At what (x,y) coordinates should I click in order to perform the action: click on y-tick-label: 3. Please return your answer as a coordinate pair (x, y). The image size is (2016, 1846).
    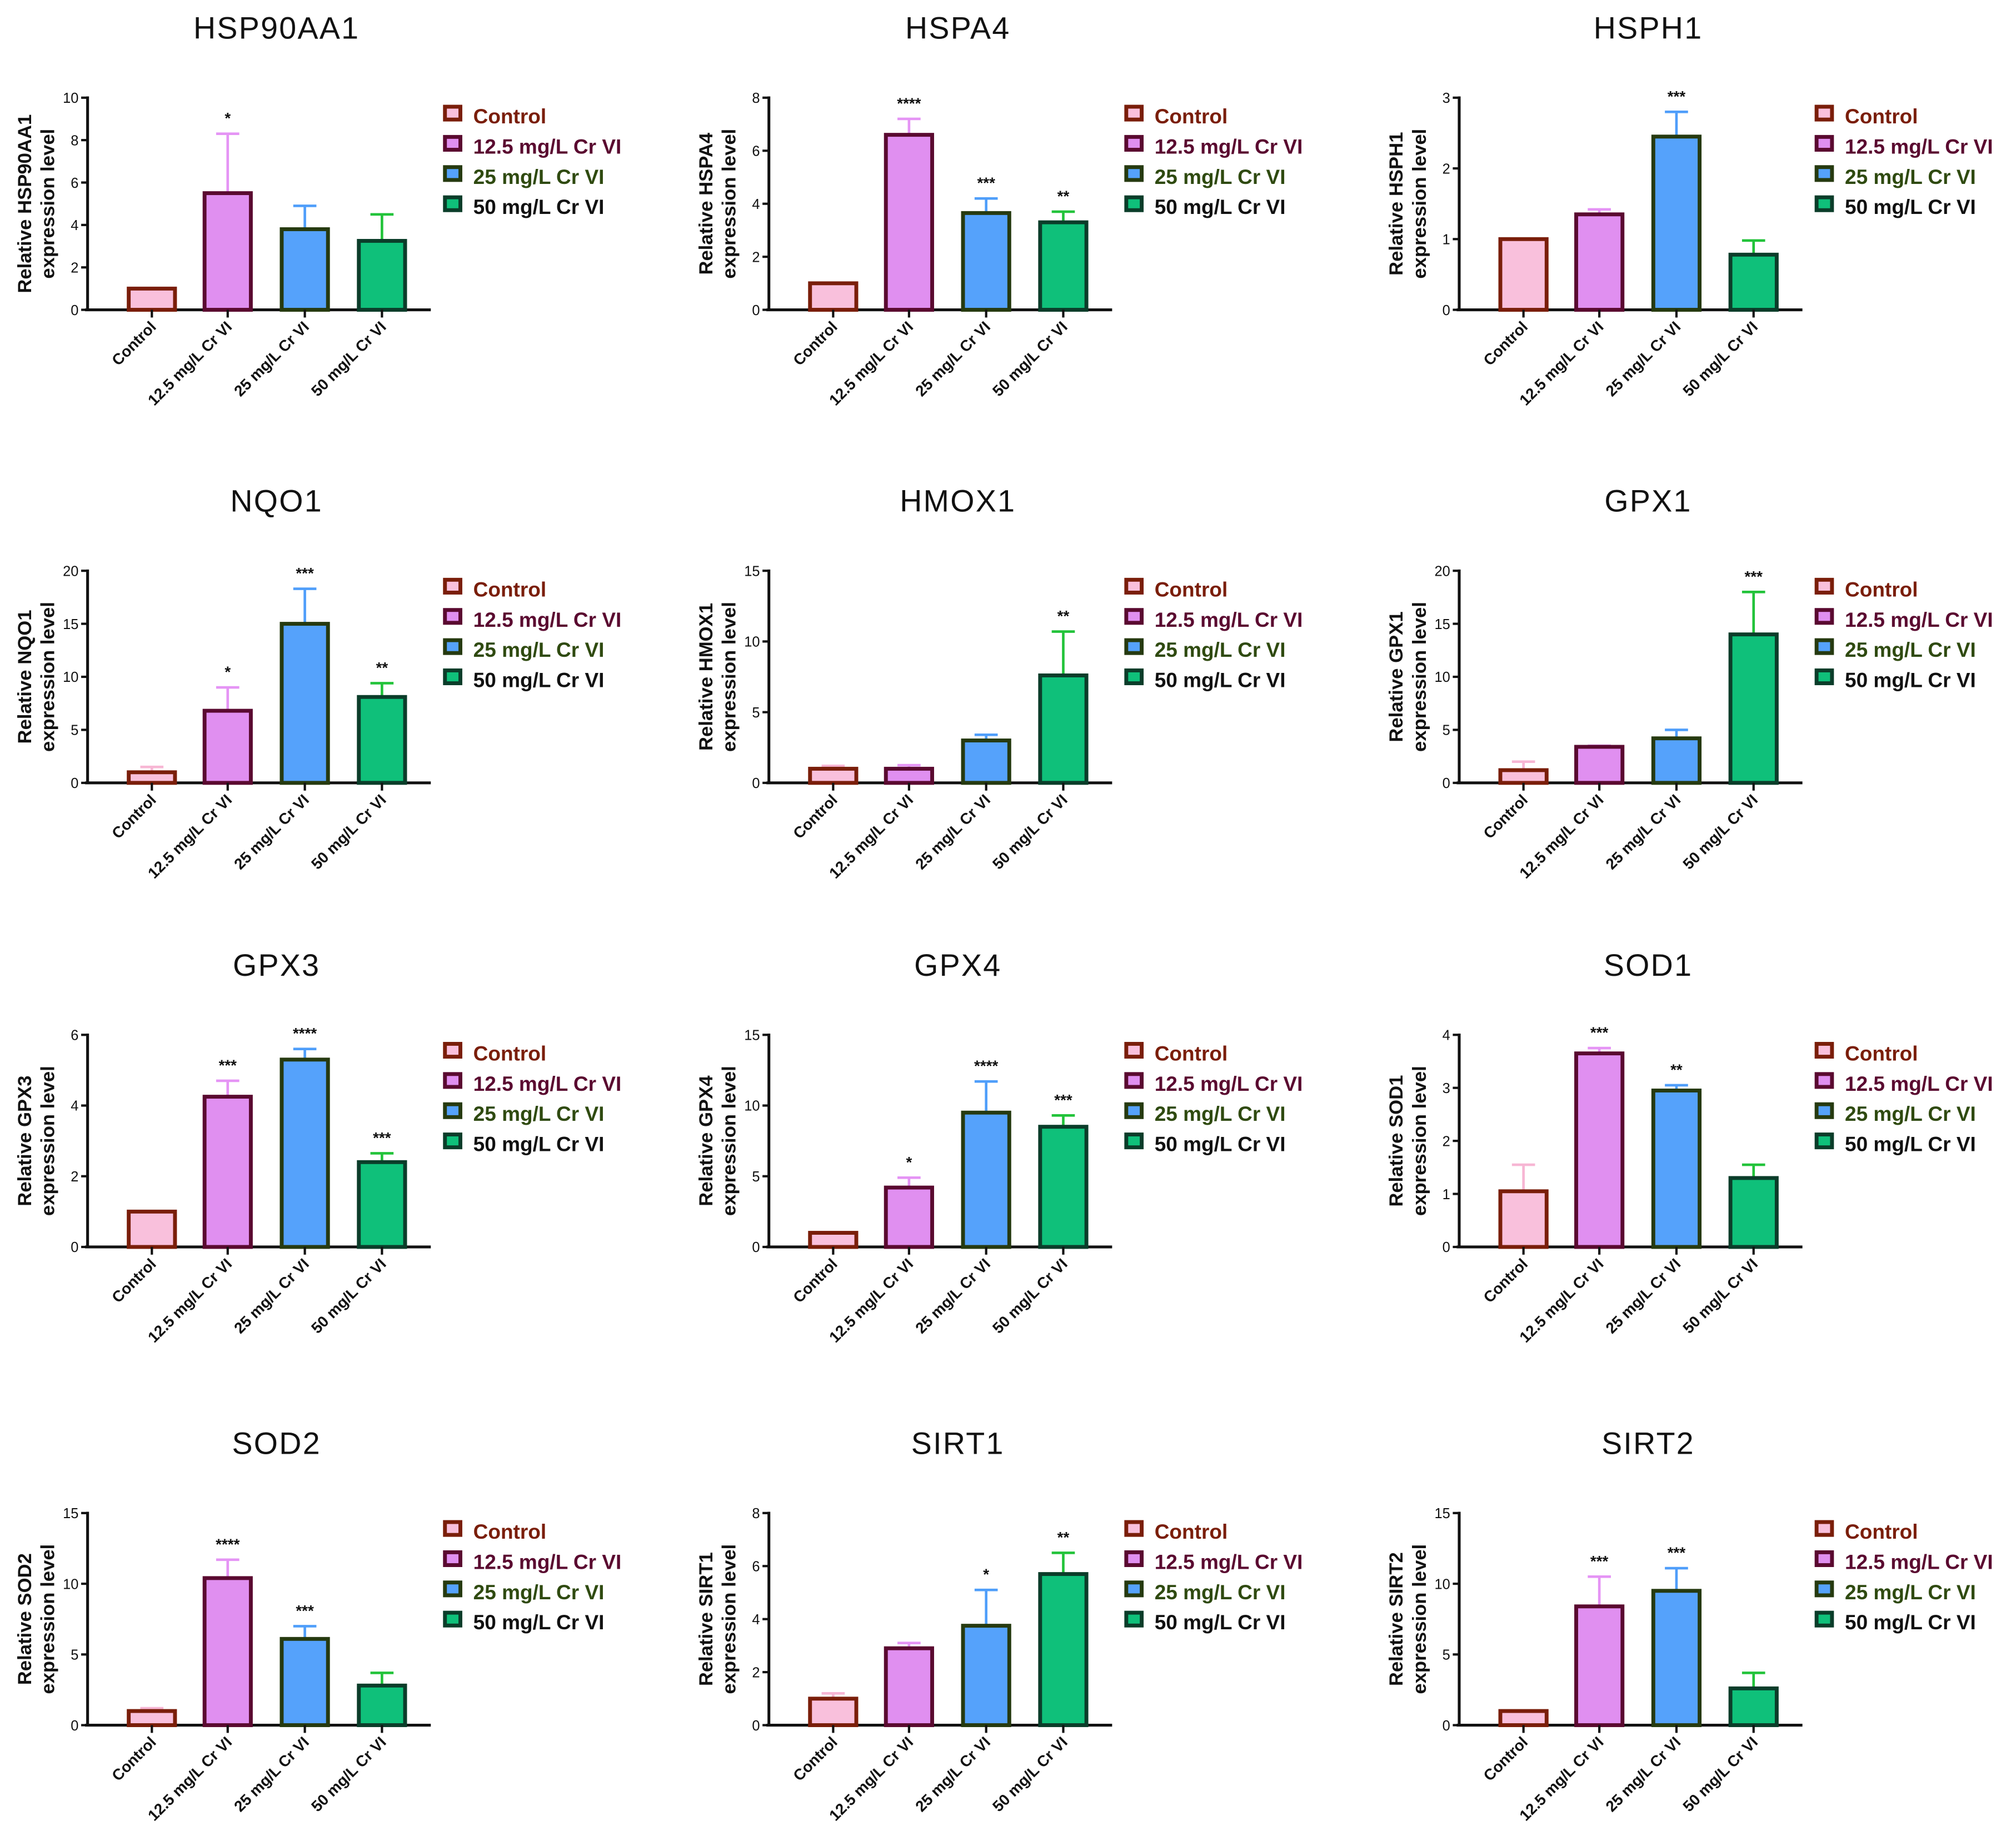
    Looking at the image, I should click on (1446, 1088).